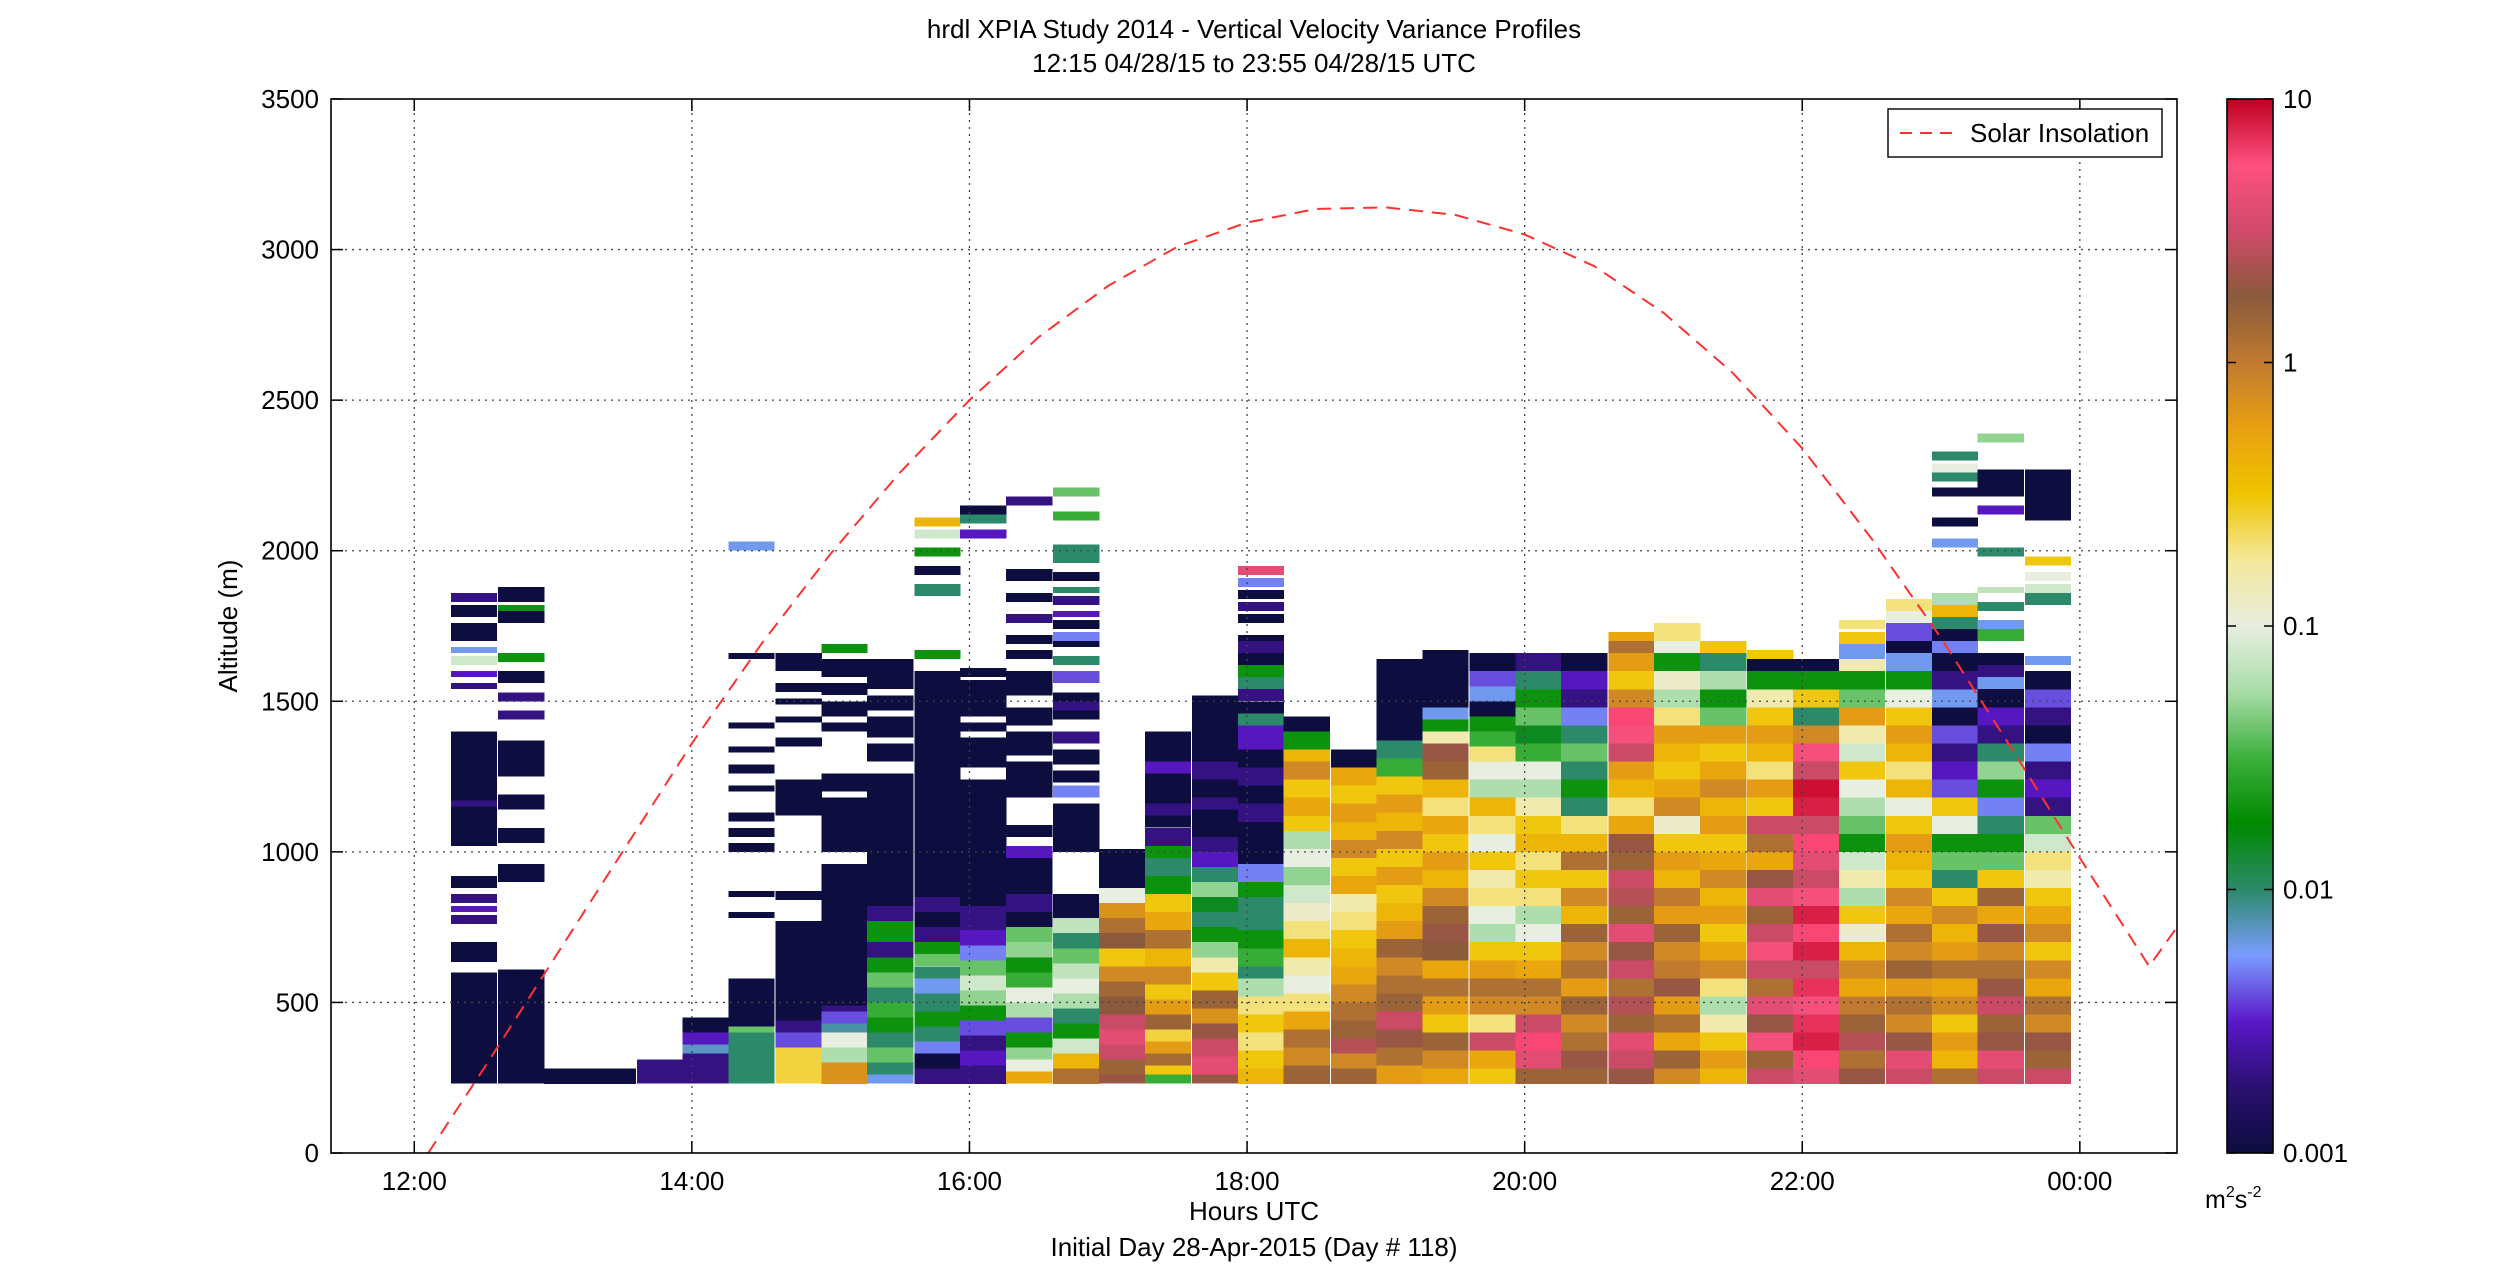  What do you see at coordinates (2297, 99) in the screenshot?
I see `colorbar-tick-label: 10` at bounding box center [2297, 99].